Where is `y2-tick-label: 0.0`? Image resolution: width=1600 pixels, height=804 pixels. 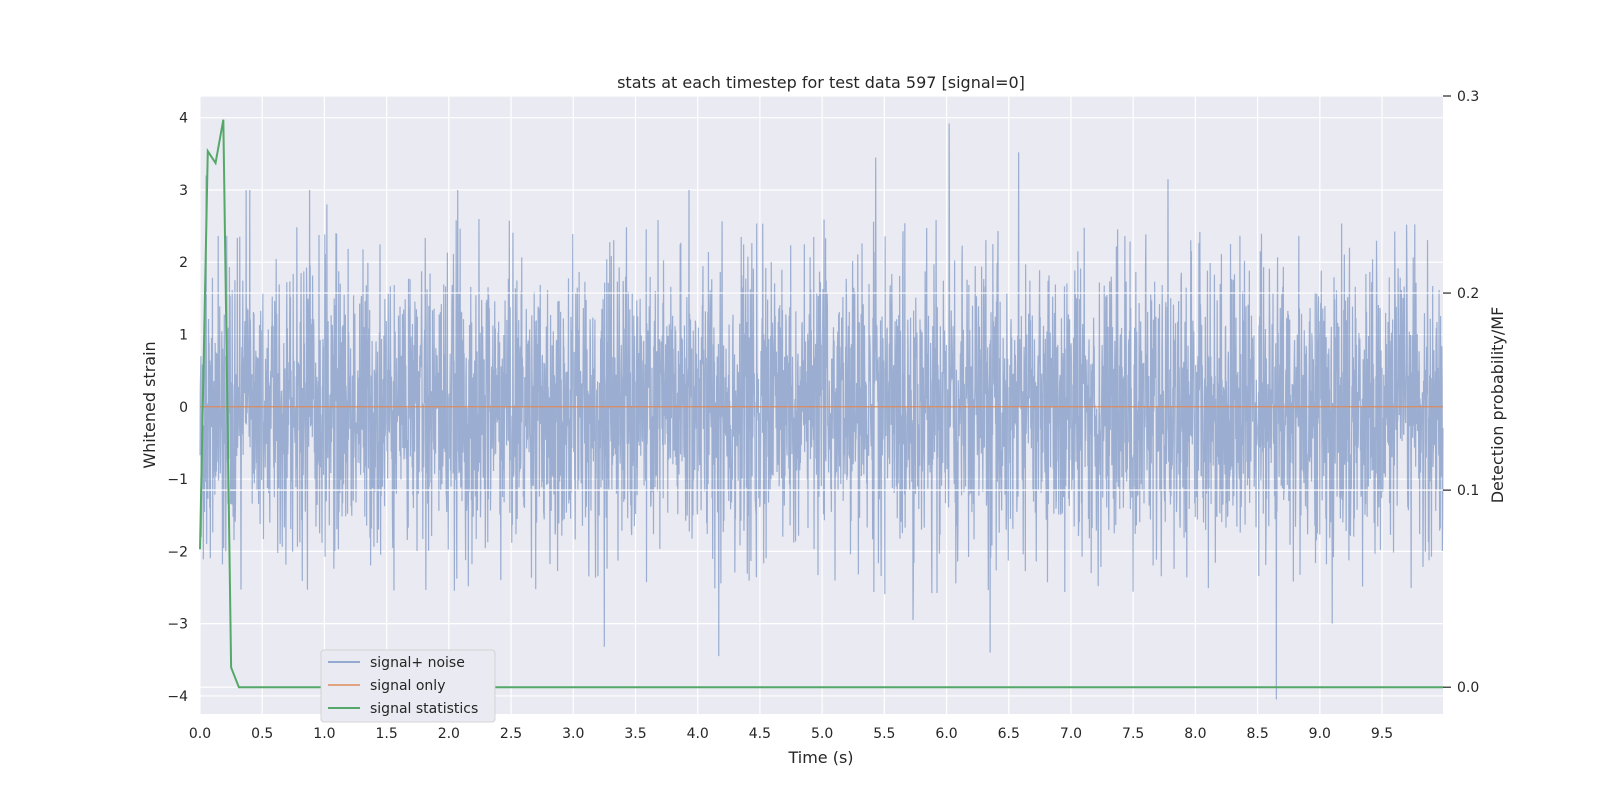 y2-tick-label: 0.0 is located at coordinates (1468, 688).